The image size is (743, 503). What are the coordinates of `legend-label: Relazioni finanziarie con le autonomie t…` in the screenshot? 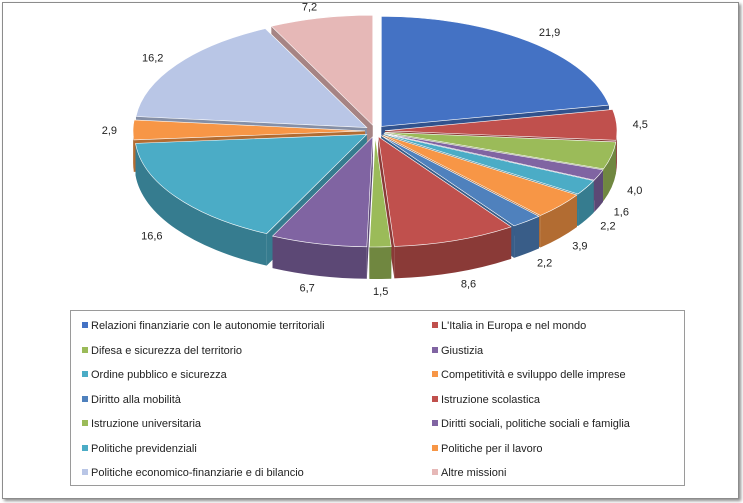 It's located at (208, 326).